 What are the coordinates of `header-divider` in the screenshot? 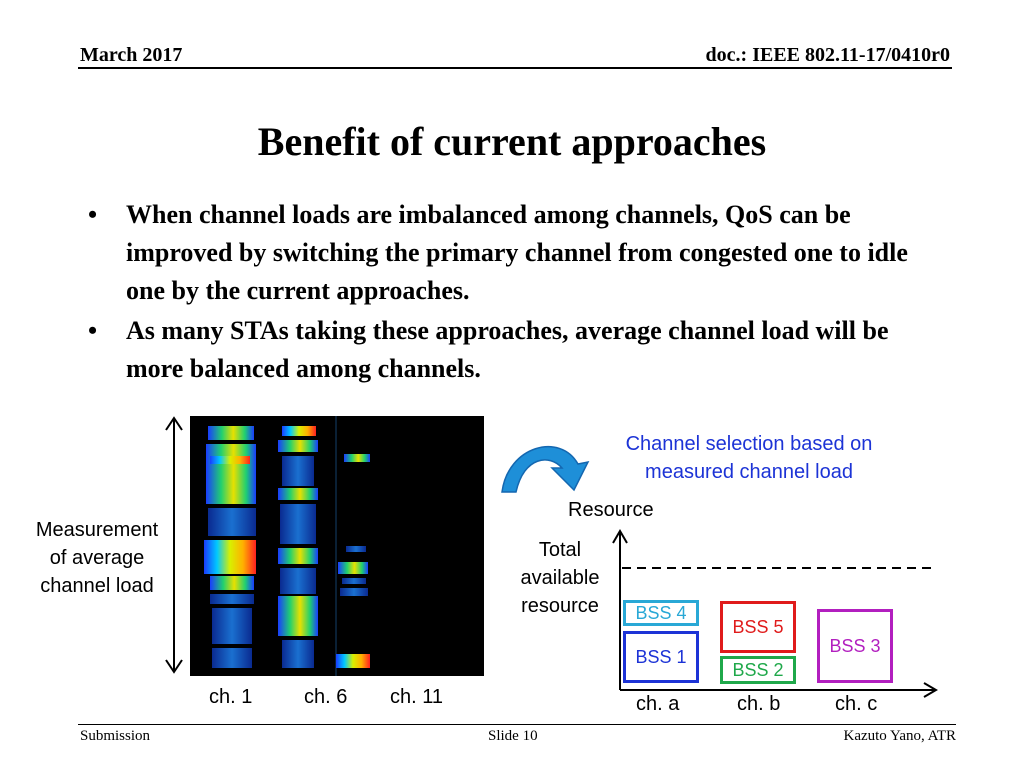 It's located at (515, 68).